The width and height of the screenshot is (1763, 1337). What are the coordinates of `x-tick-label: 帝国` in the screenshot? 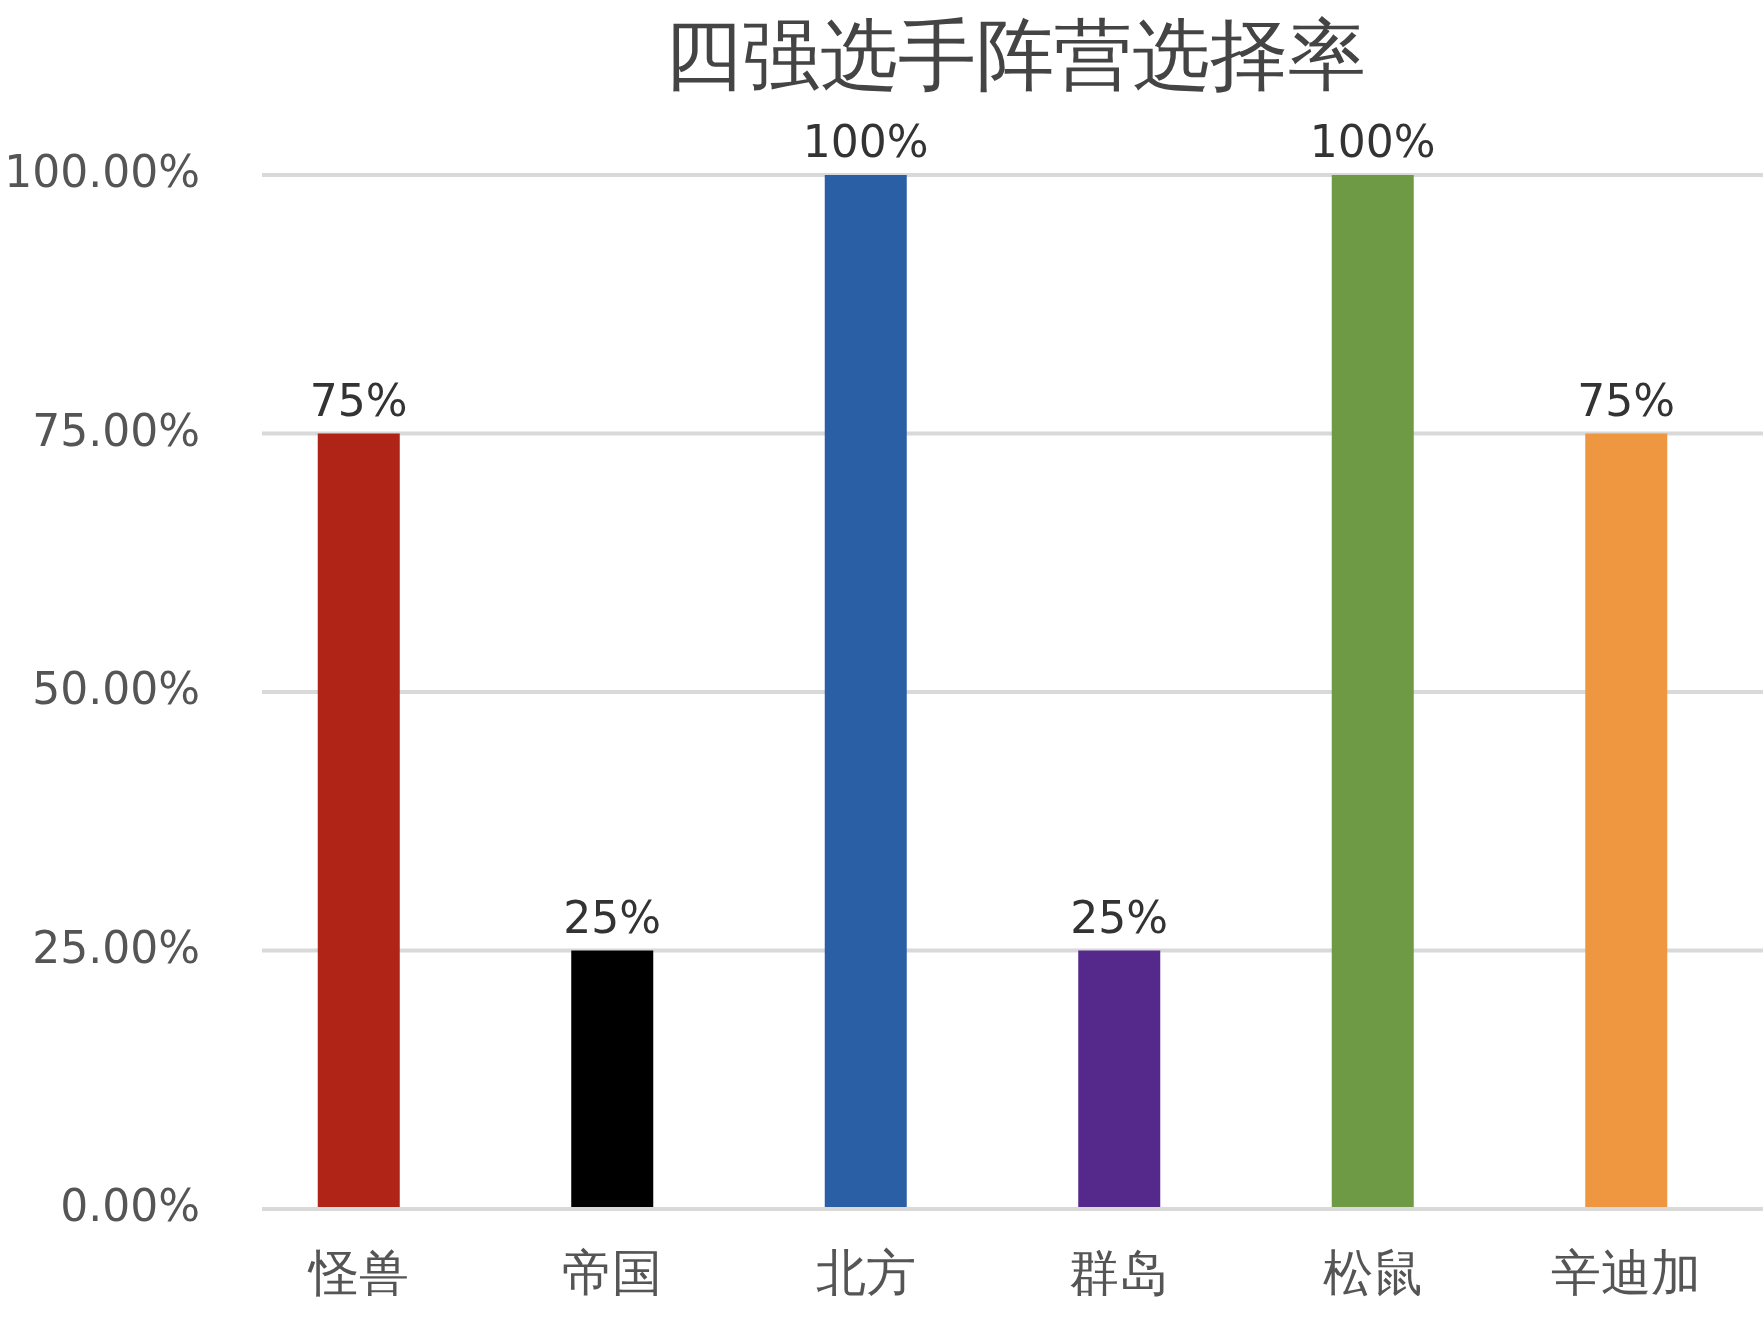 It's located at (612, 1273).